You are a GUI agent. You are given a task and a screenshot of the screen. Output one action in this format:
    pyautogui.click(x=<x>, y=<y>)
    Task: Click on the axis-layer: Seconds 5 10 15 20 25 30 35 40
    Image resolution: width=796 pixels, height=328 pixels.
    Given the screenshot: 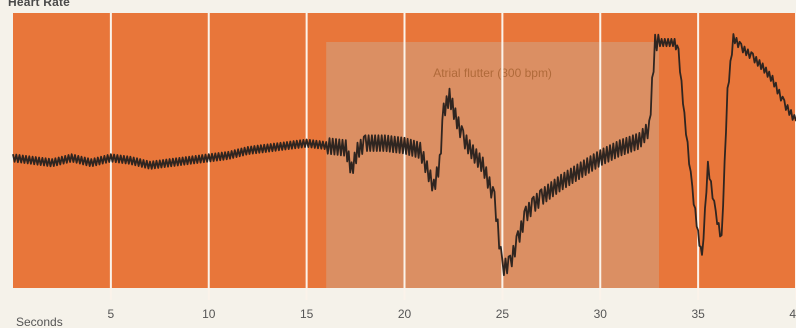 What is the action you would take?
    pyautogui.click(x=406, y=317)
    